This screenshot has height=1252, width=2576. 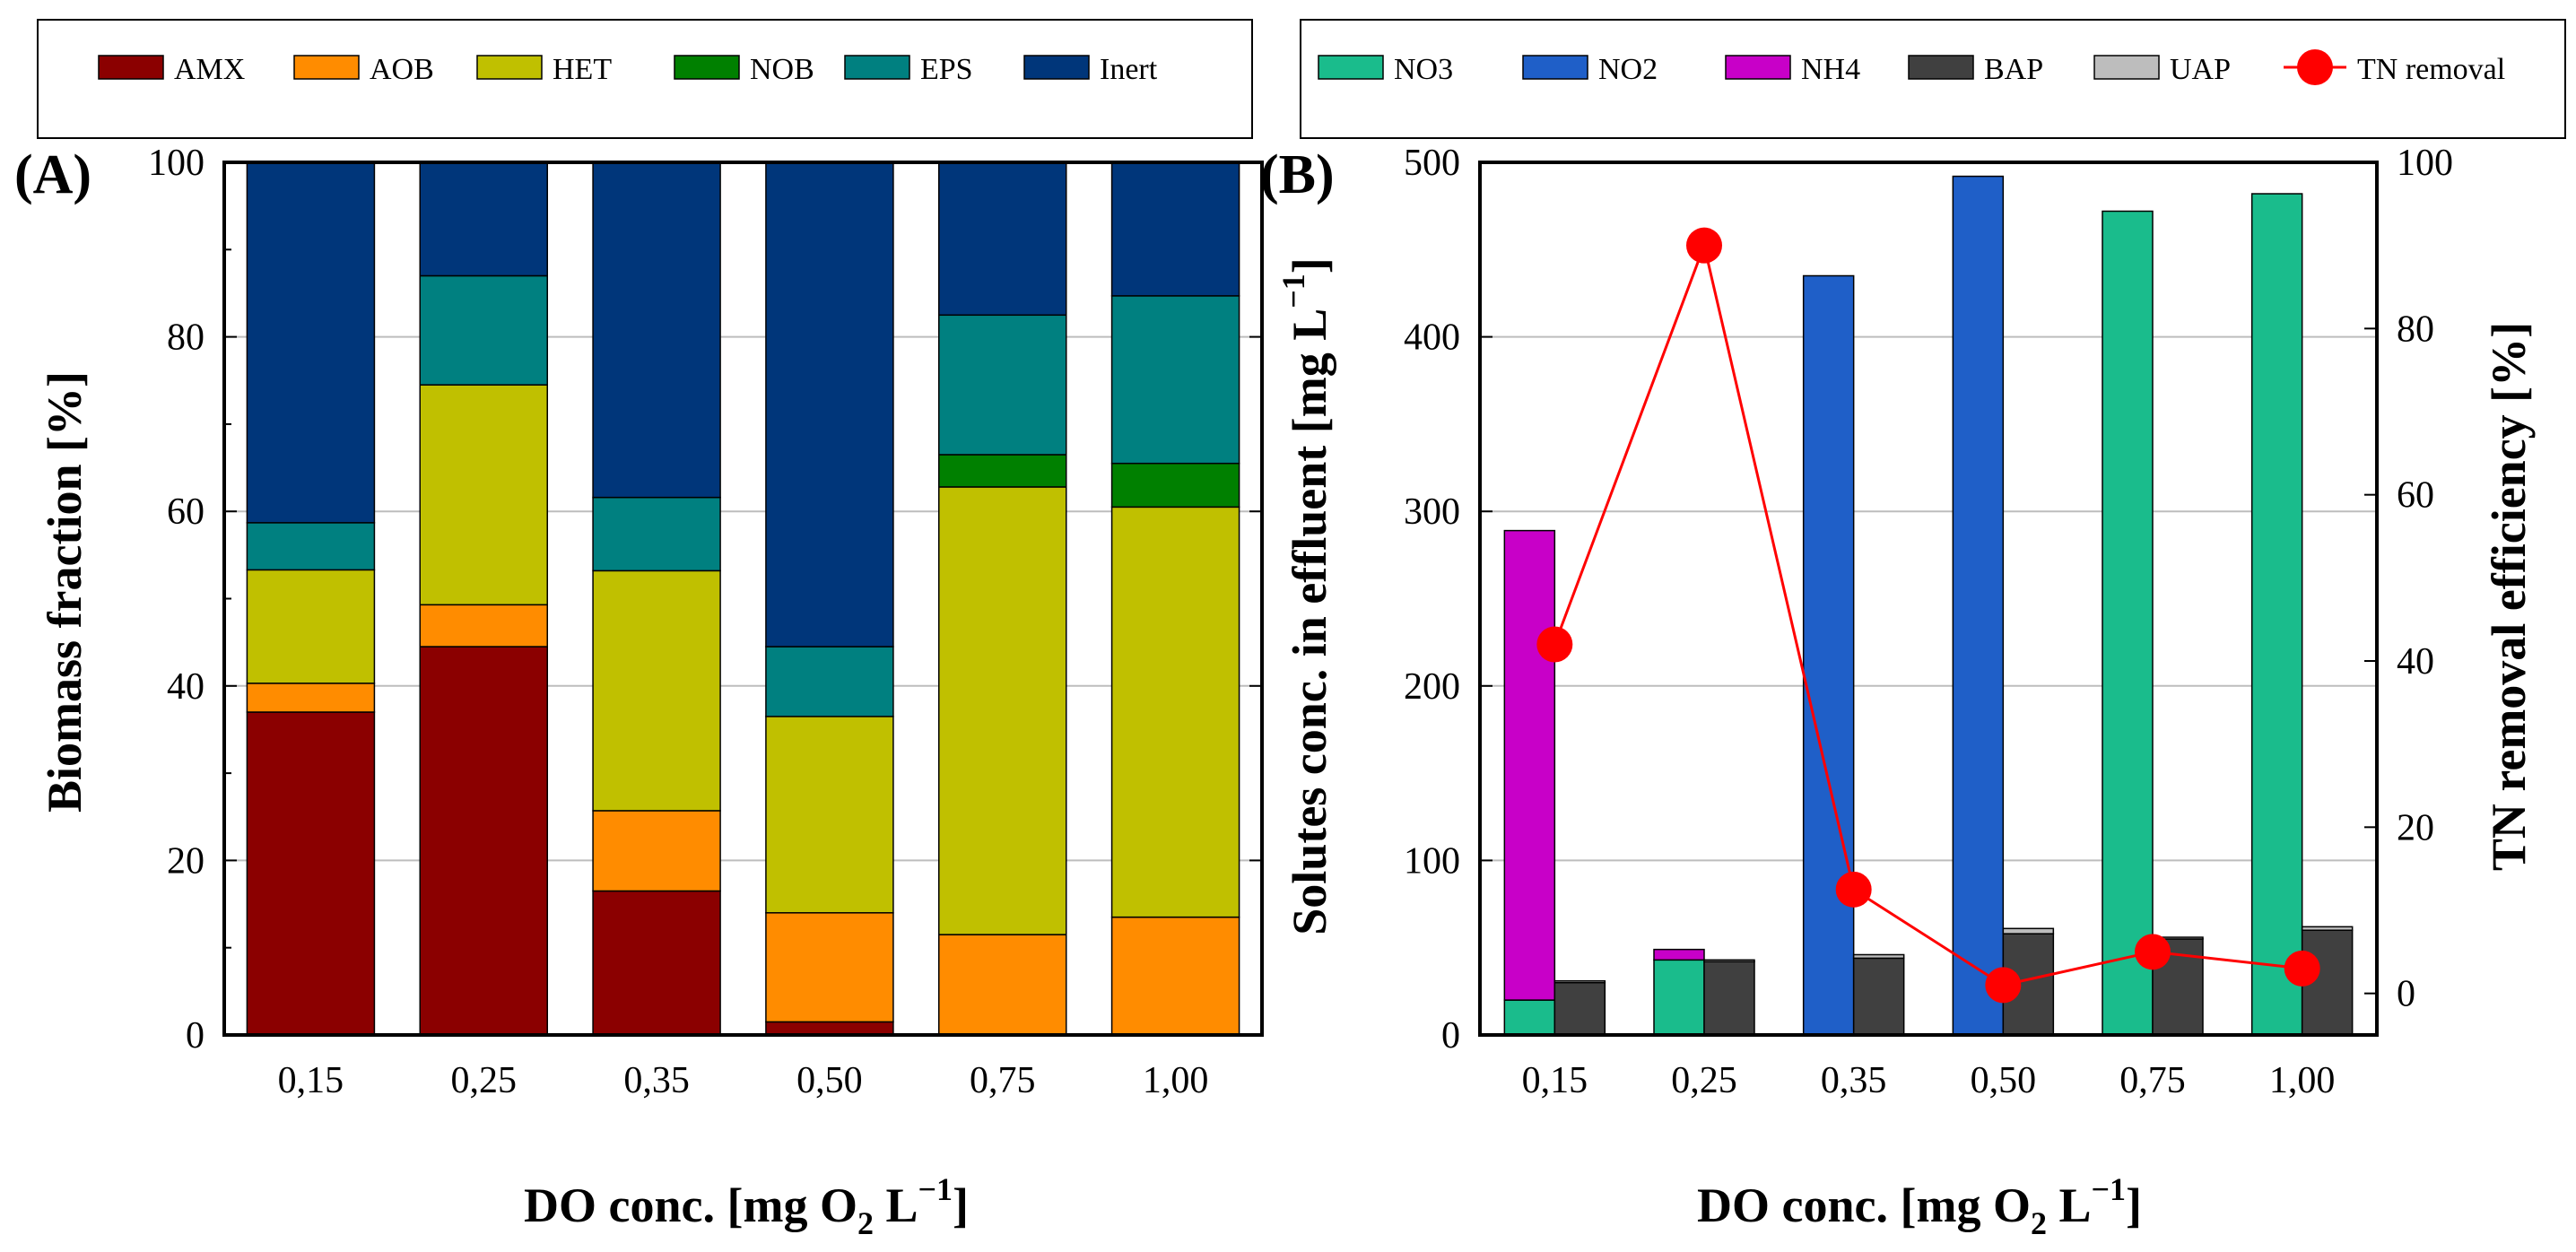 I want to click on y-tick-label-b: 300, so click(x=1432, y=512).